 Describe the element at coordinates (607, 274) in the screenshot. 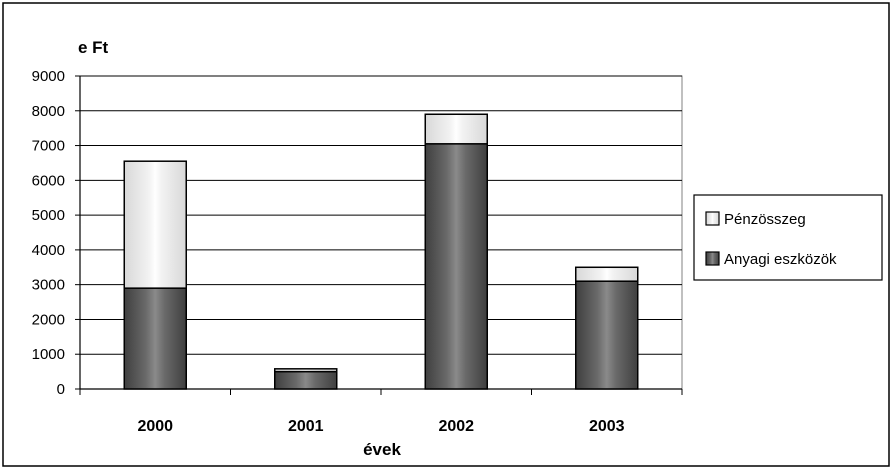

I see `bar-p-nz-sszeg-2003` at that location.